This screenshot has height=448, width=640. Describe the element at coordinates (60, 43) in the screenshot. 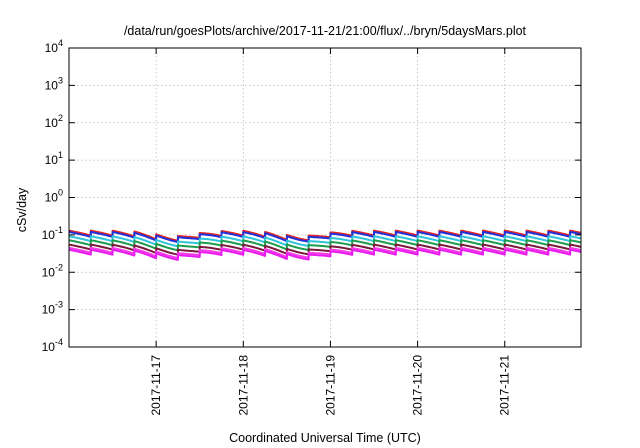

I see `y-tick-exponent: 4` at that location.